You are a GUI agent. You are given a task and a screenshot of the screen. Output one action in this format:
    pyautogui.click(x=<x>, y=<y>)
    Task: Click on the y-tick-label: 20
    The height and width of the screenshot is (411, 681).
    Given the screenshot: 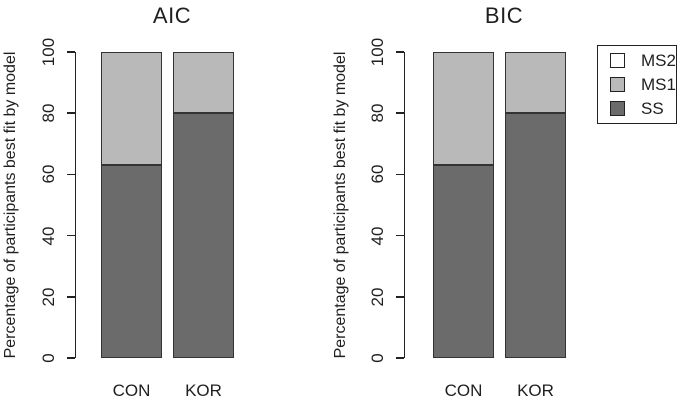 What is the action you would take?
    pyautogui.click(x=377, y=297)
    